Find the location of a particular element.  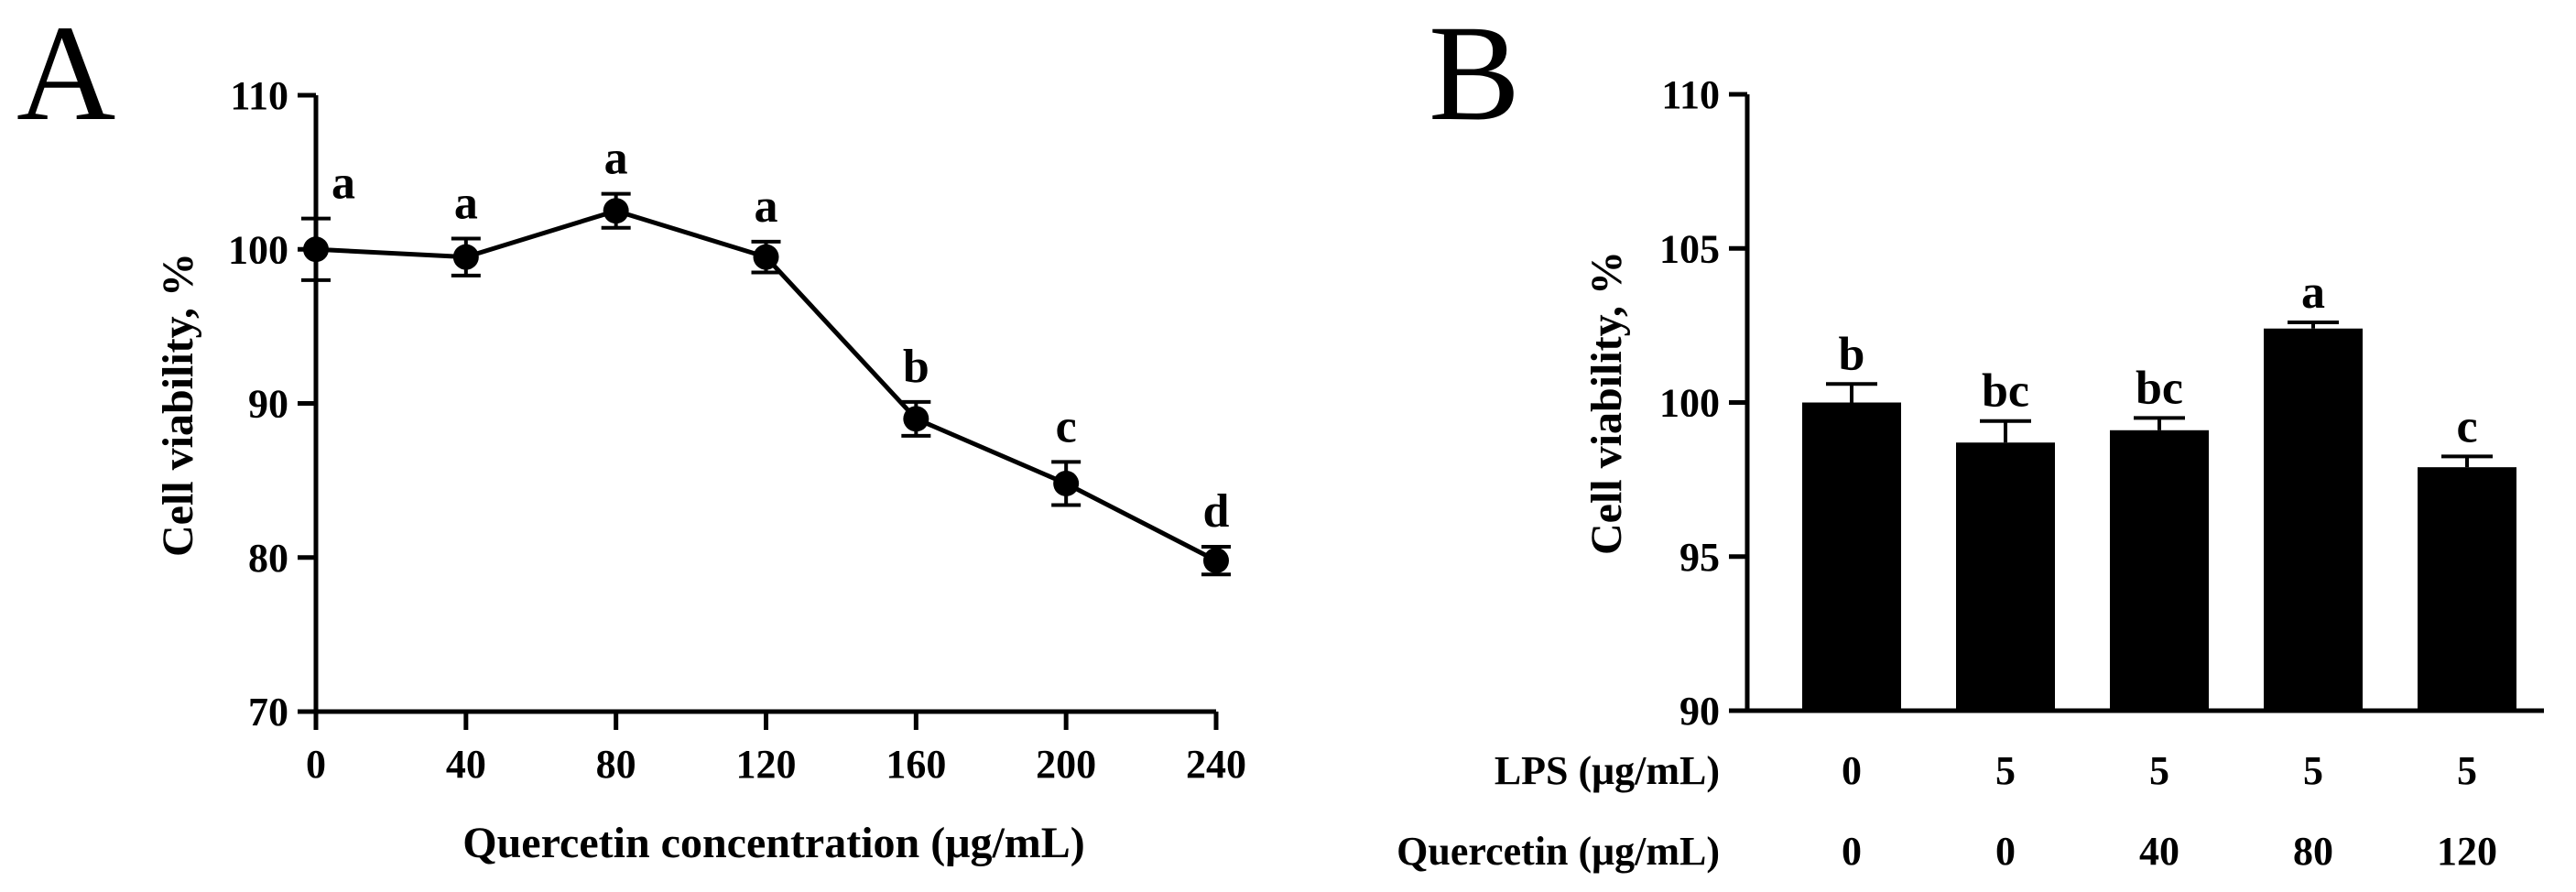

x-tick-label-a: 240 is located at coordinates (1216, 764).